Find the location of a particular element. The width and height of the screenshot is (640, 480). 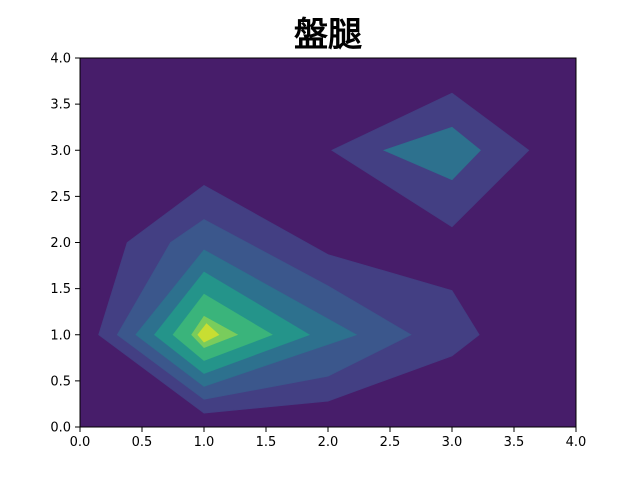

x-tick-label: 2.5 is located at coordinates (390, 442).